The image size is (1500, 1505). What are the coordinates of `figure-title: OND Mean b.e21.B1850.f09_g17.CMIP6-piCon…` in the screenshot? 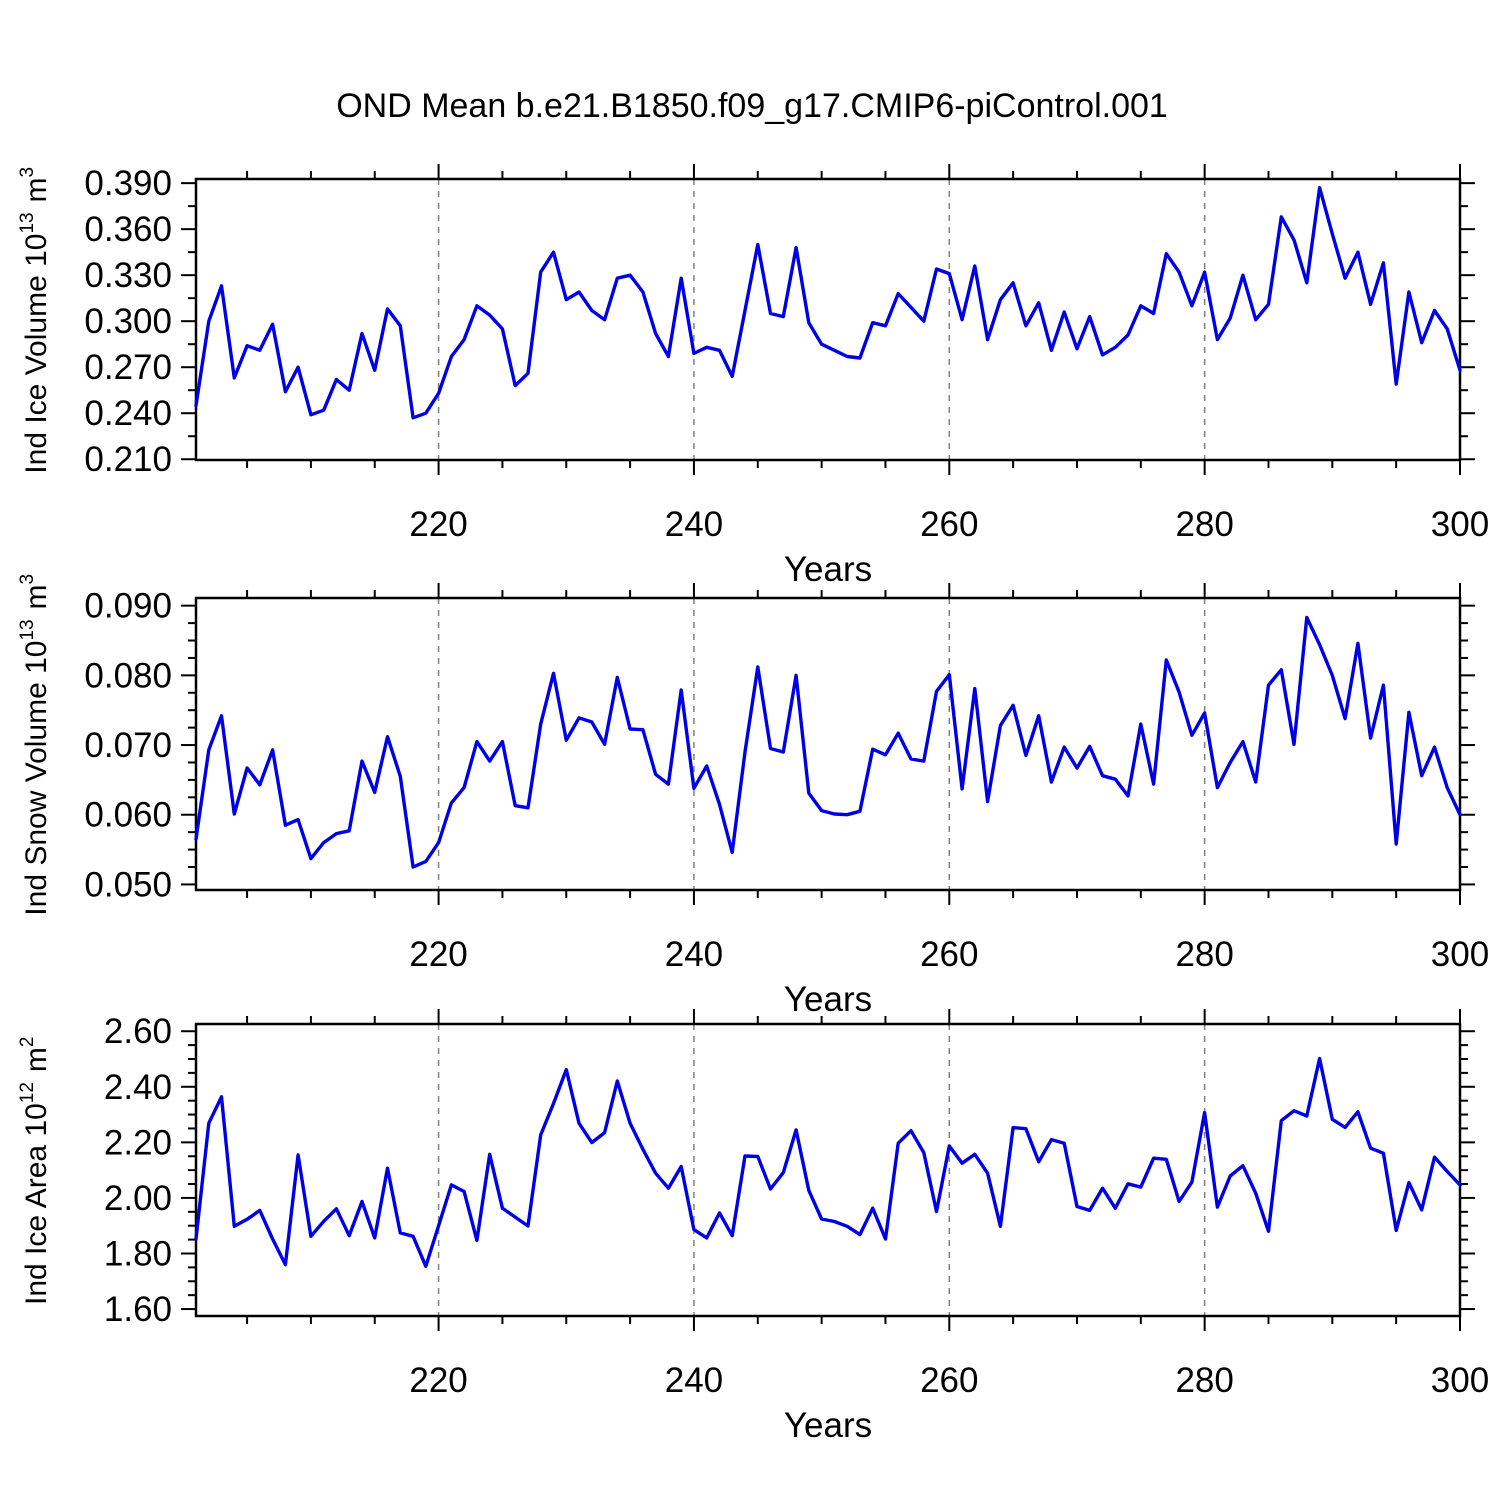 It's located at (752, 106).